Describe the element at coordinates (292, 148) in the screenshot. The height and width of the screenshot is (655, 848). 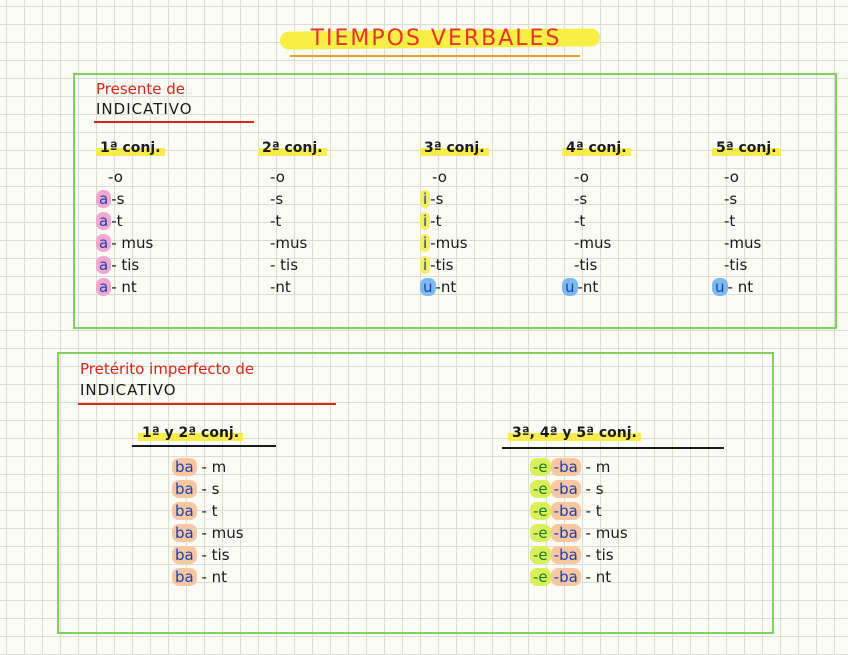
I see `presente-col-header: 2ª conj.` at that location.